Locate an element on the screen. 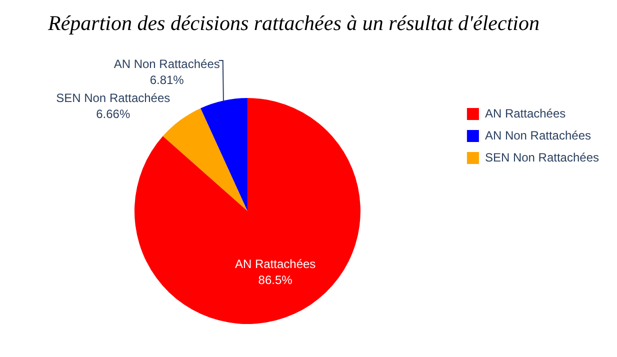  data-label: 6.81% is located at coordinates (167, 79).